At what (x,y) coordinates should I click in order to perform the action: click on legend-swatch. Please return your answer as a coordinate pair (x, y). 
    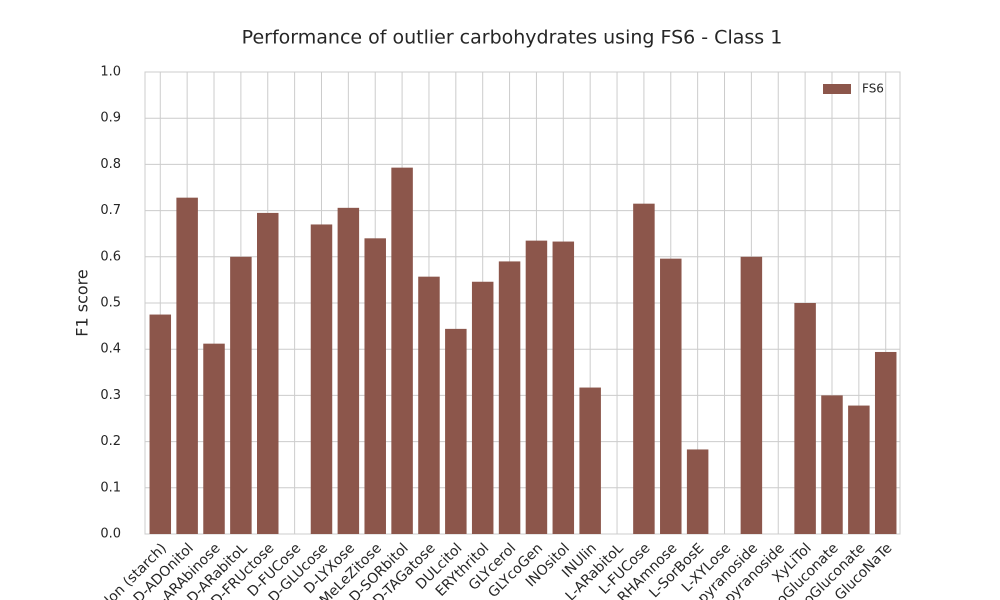
    Looking at the image, I should click on (837, 89).